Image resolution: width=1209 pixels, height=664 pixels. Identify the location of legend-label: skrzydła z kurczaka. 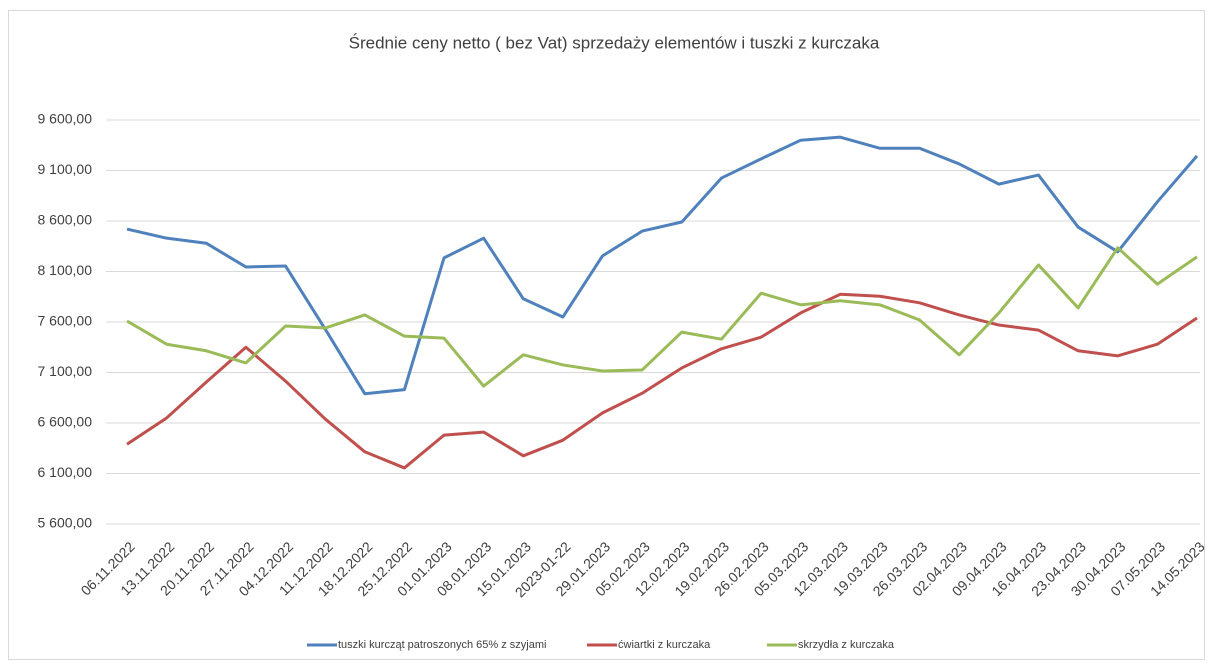
(846, 645).